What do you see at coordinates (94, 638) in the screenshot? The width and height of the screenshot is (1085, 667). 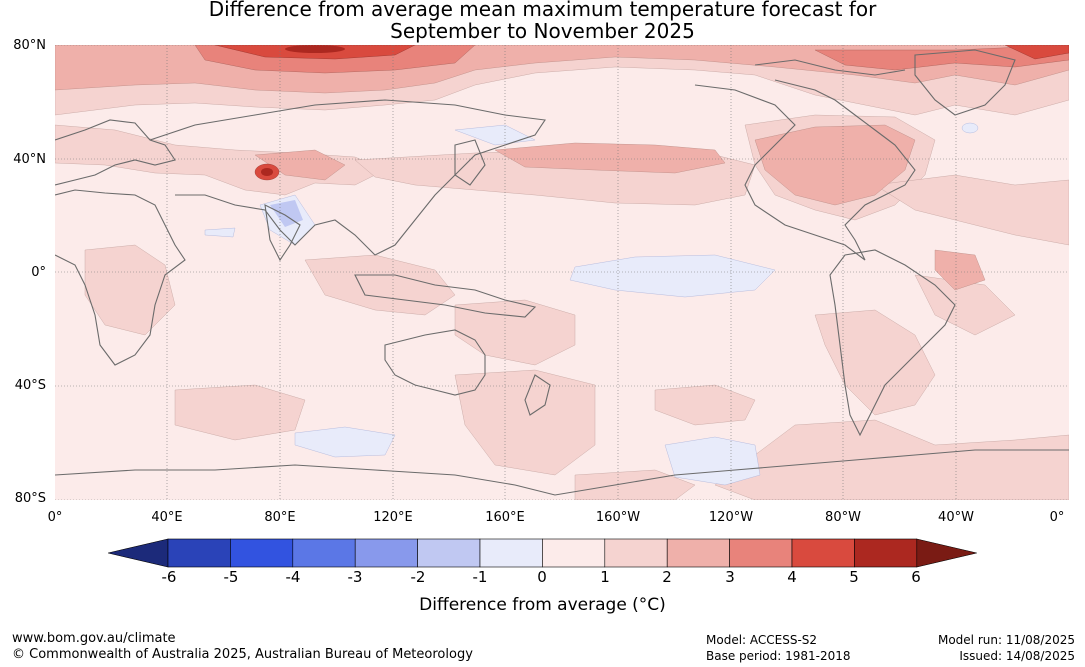 I see `footer-url: www.bom.gov.au/climate` at bounding box center [94, 638].